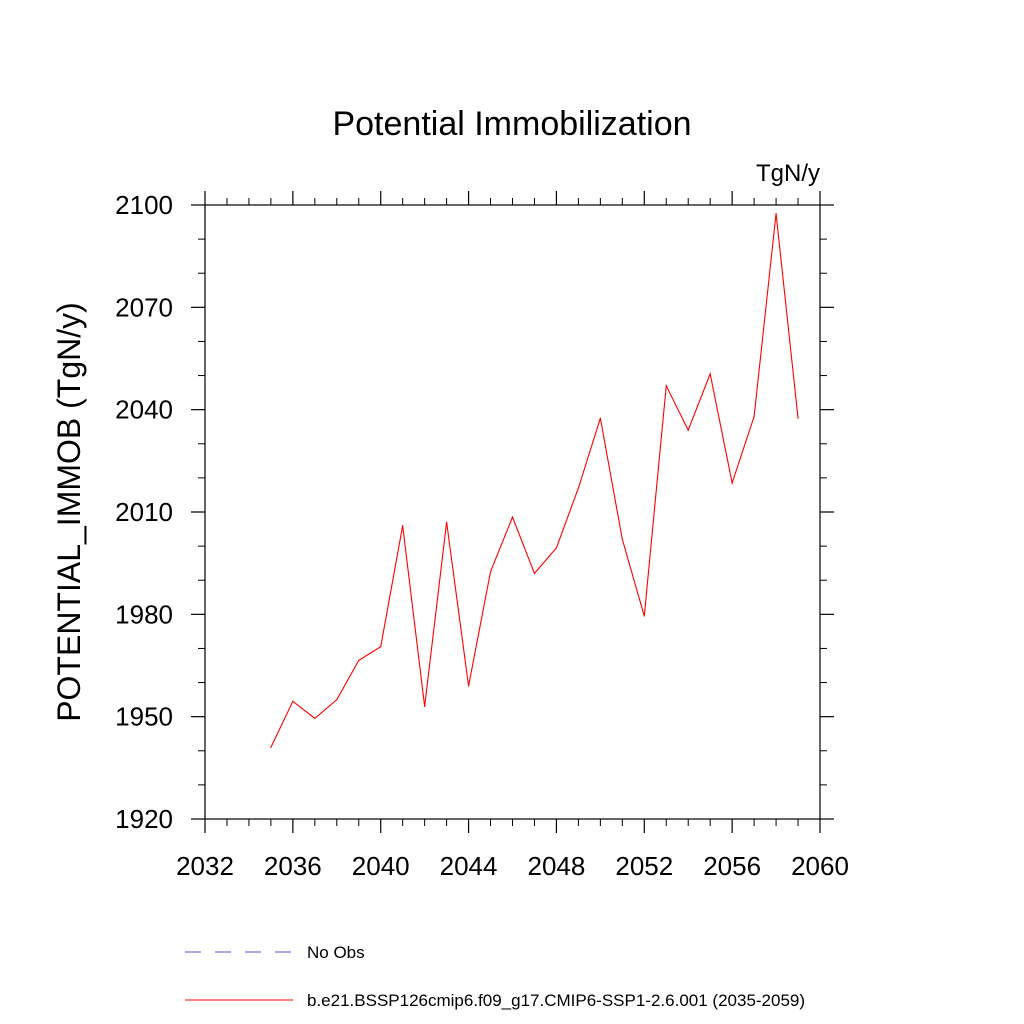 This screenshot has height=1024, width=1024. What do you see at coordinates (557, 866) in the screenshot?
I see `x-tick-label: 2048` at bounding box center [557, 866].